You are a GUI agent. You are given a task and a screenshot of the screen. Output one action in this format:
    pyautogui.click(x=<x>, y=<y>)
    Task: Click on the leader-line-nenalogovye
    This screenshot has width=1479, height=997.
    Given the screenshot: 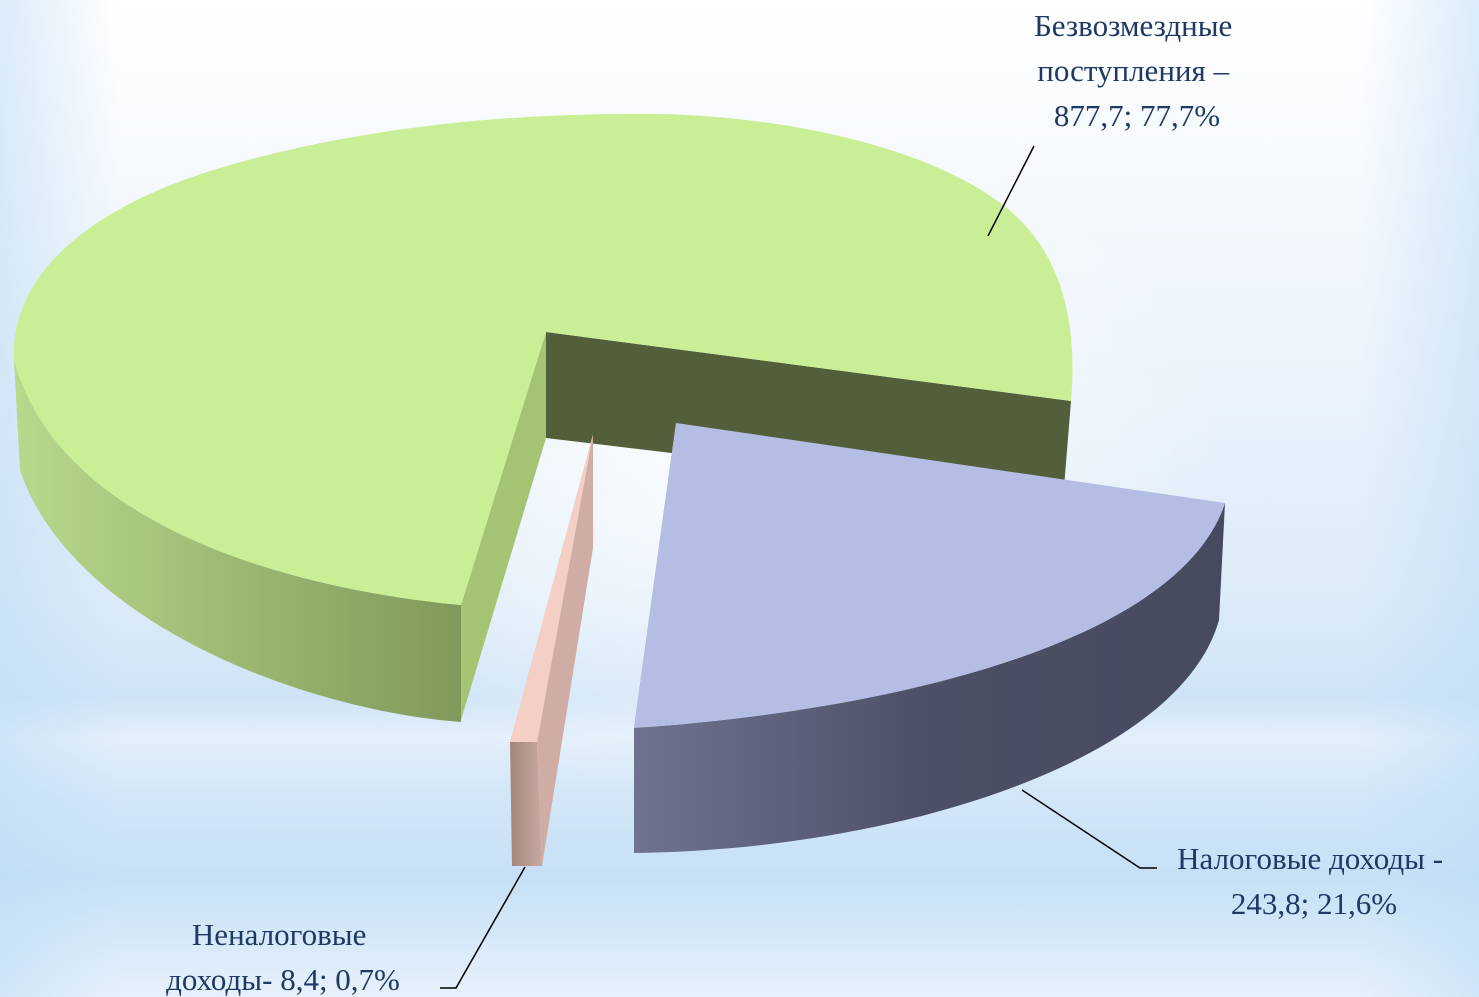 What is the action you would take?
    pyautogui.click(x=483, y=927)
    